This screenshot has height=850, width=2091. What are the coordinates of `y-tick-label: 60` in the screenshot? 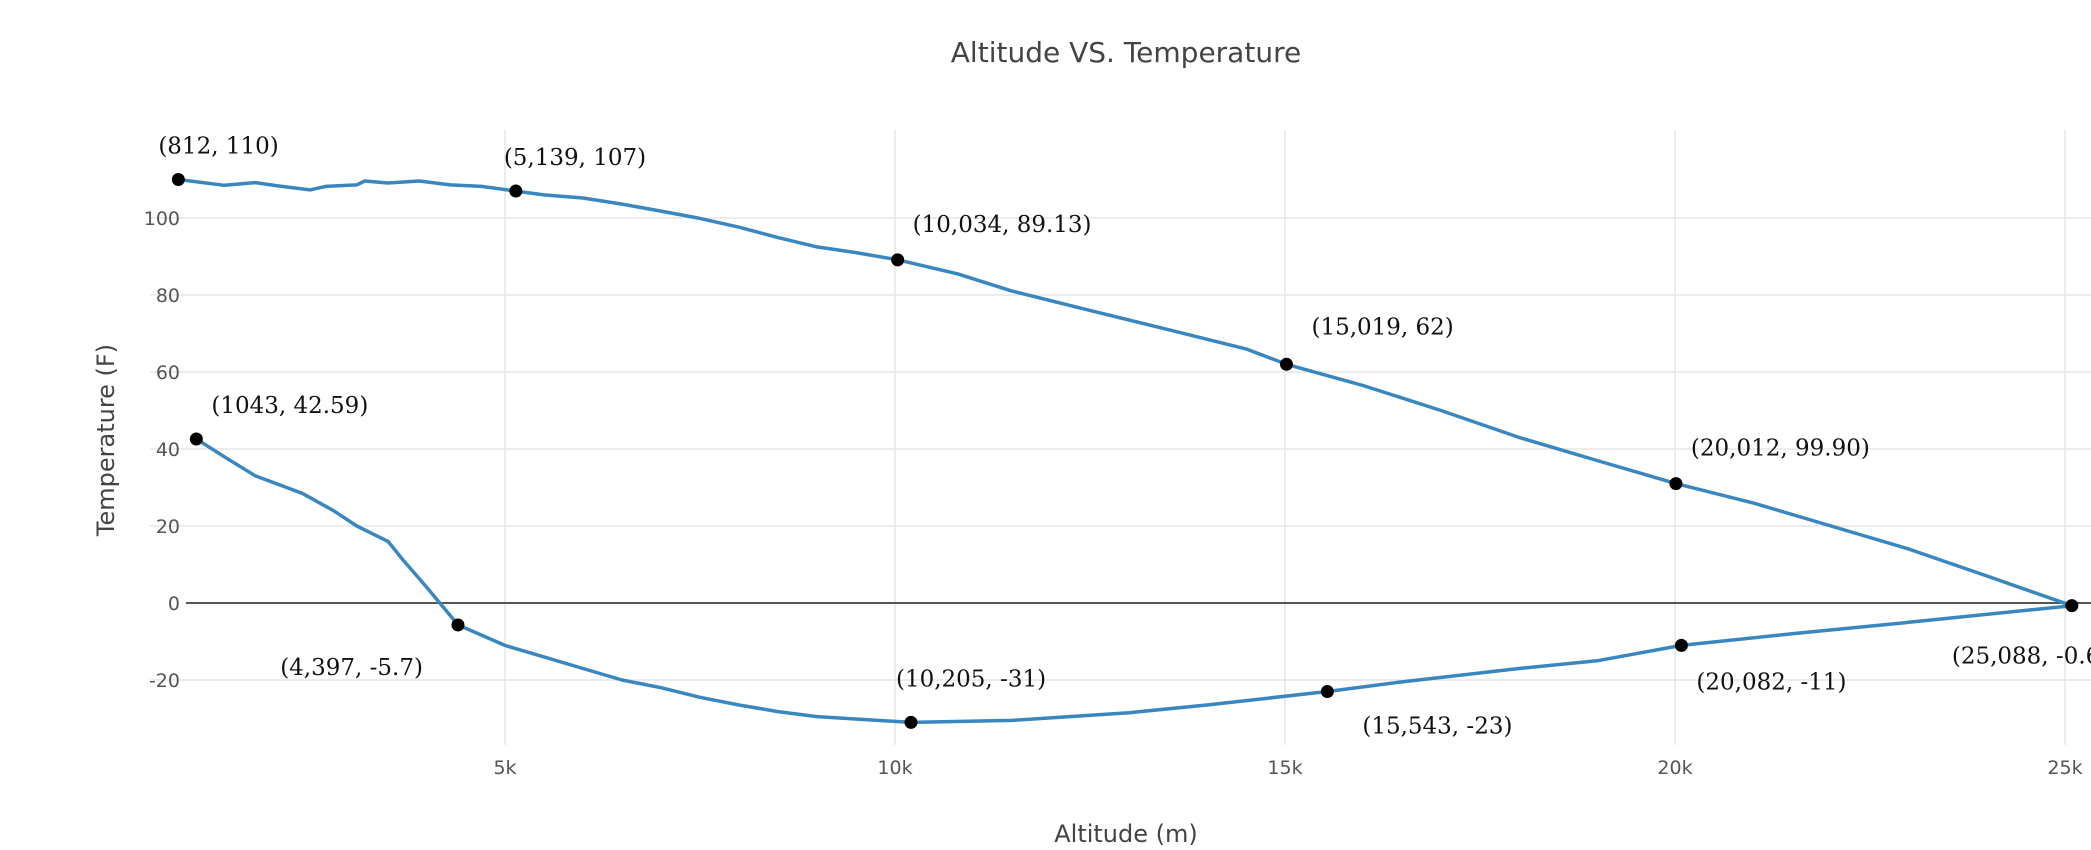 It's located at (168, 373).